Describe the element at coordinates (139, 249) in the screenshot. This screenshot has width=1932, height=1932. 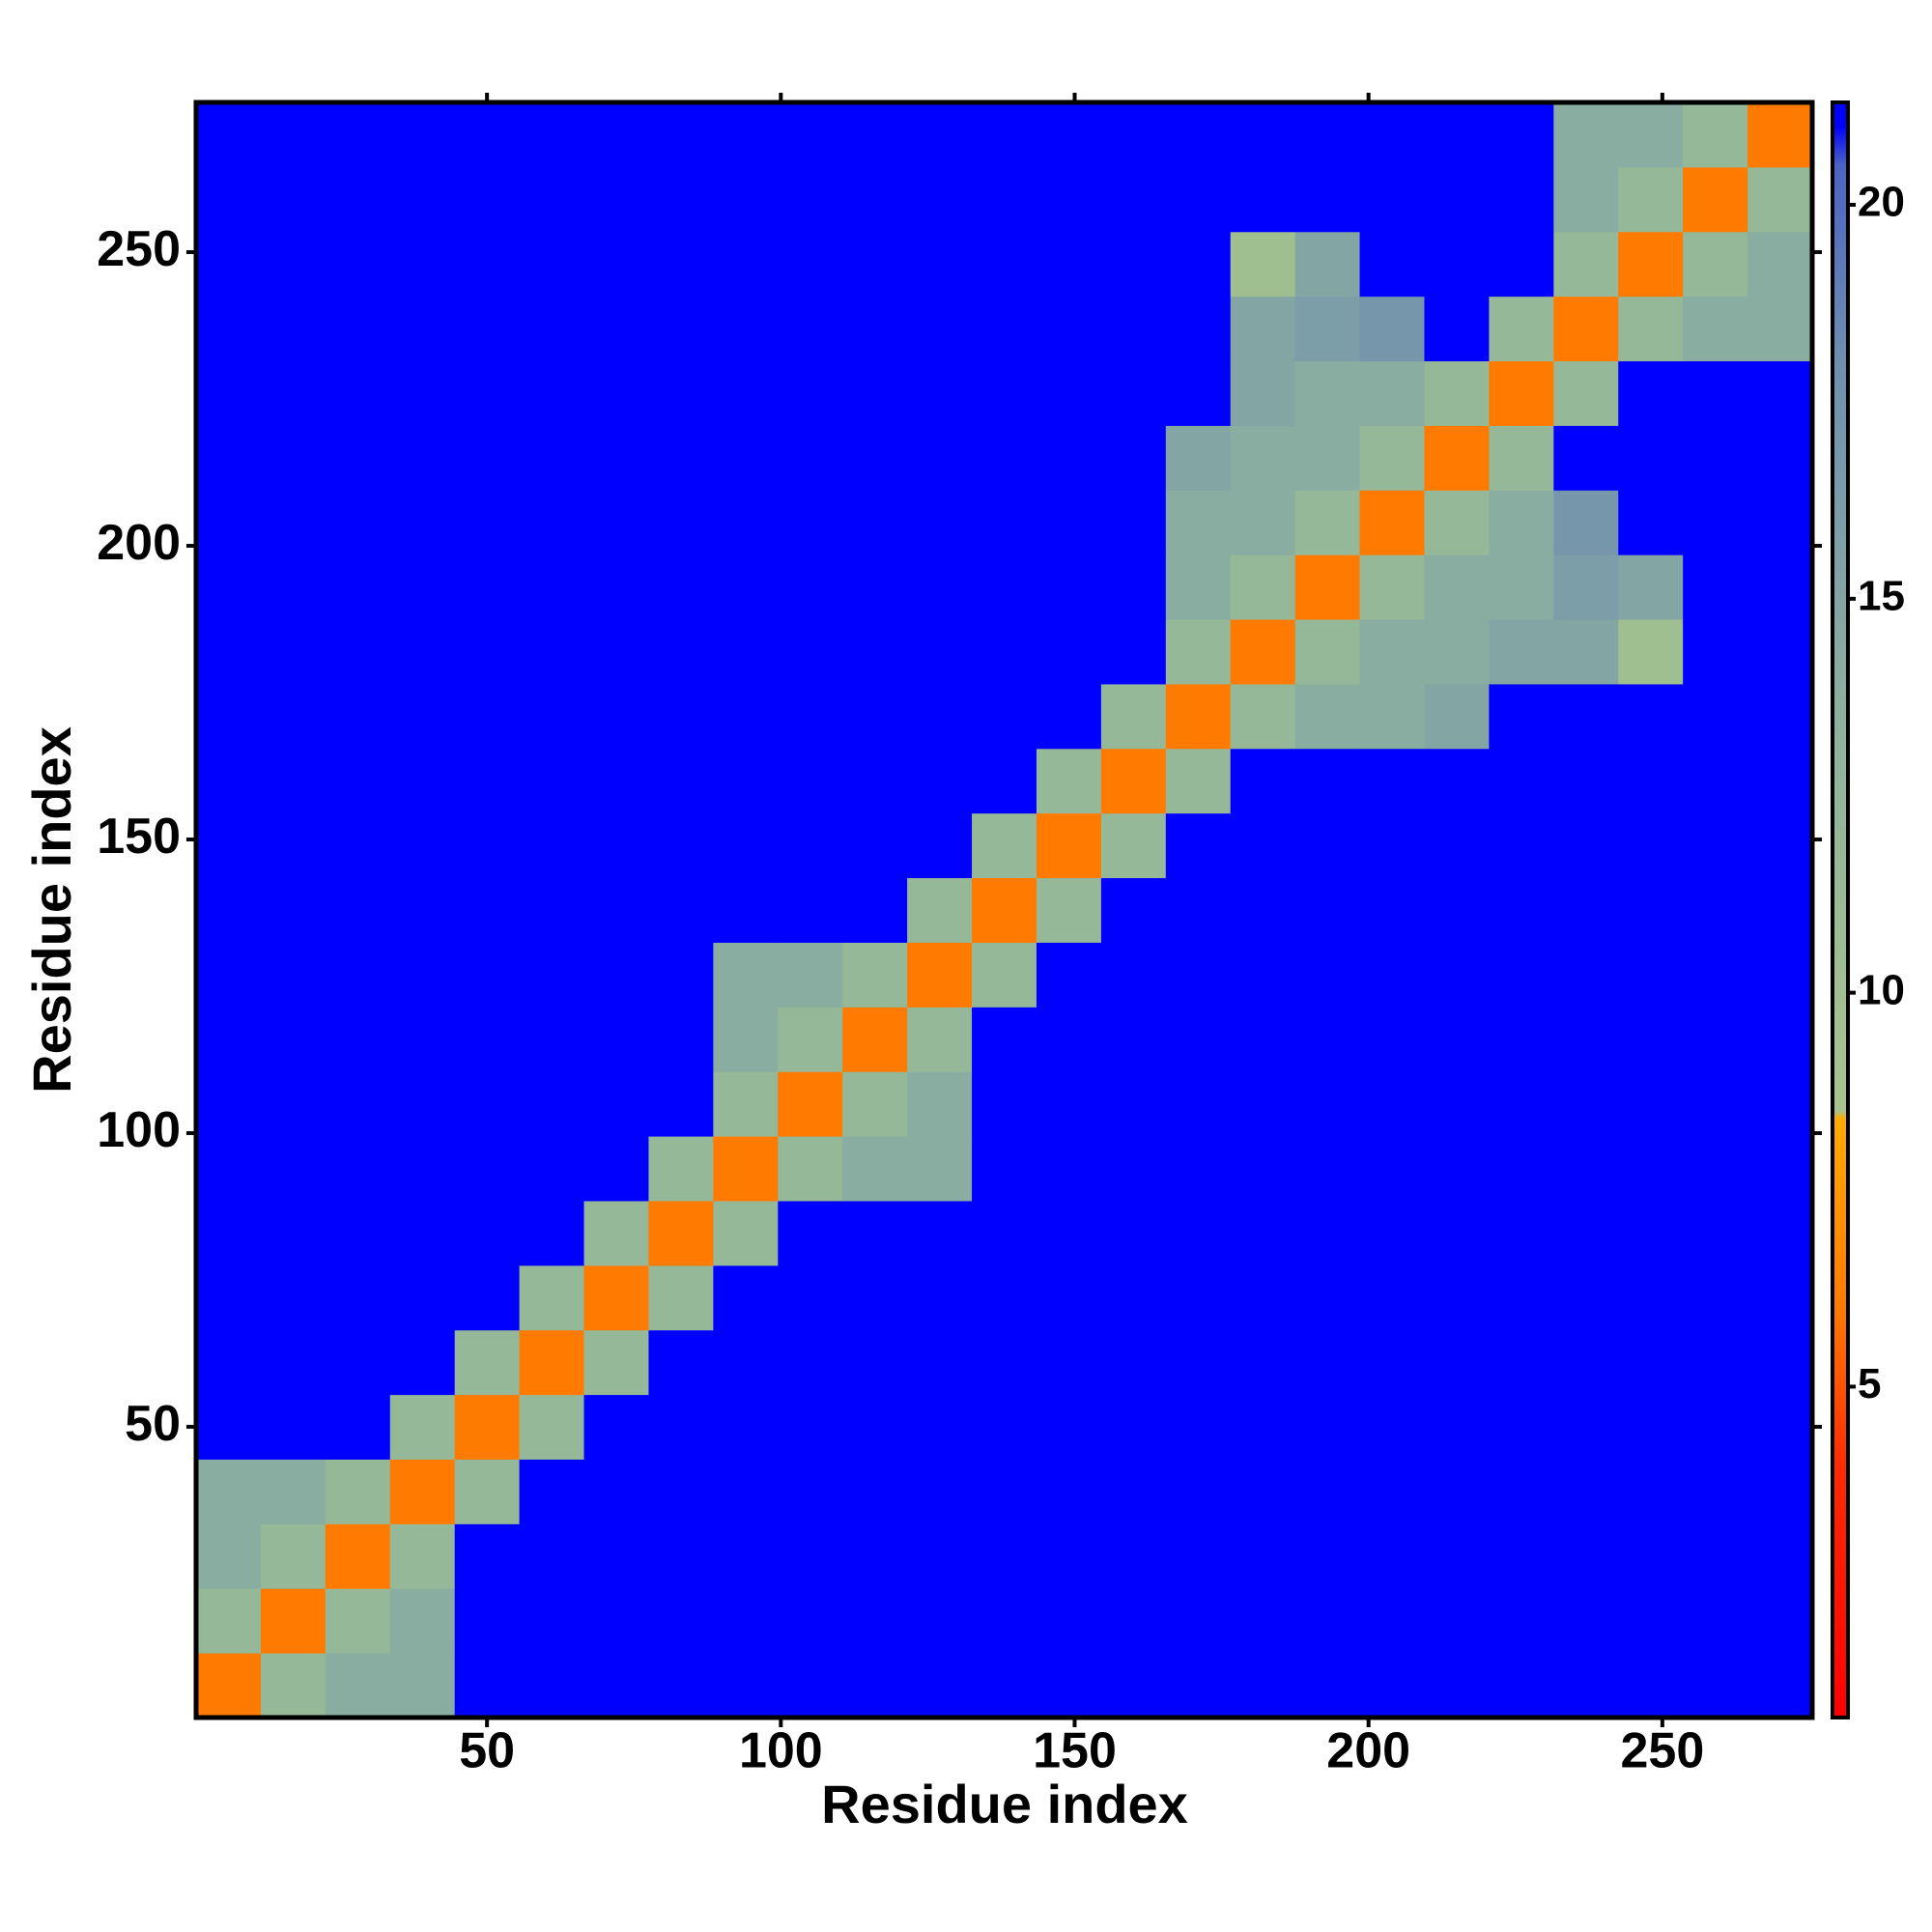
I see `y-tick-label: 250` at that location.